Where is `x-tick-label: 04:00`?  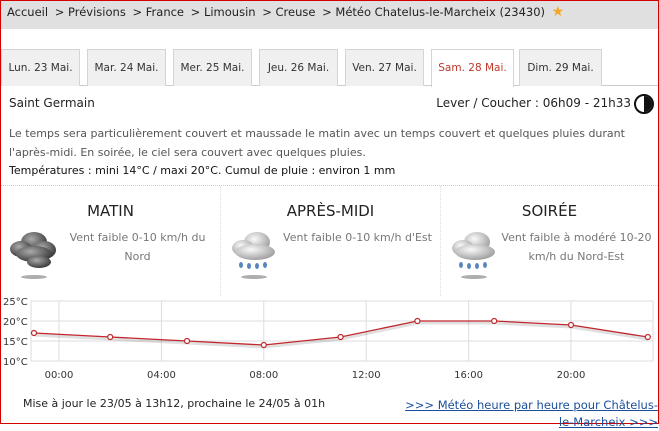 x-tick-label: 04:00 is located at coordinates (161, 375).